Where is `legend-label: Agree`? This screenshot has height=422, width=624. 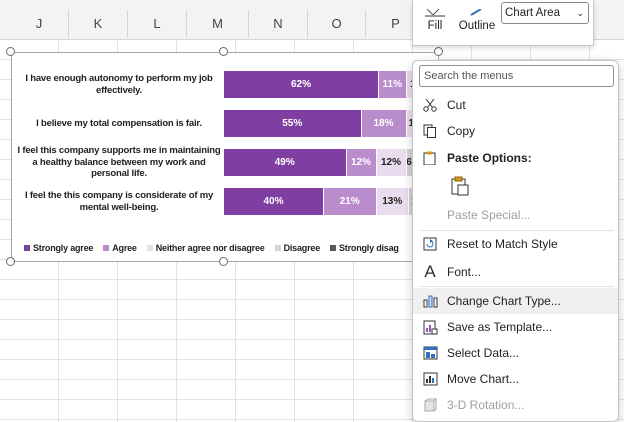
legend-label: Agree is located at coordinates (124, 248).